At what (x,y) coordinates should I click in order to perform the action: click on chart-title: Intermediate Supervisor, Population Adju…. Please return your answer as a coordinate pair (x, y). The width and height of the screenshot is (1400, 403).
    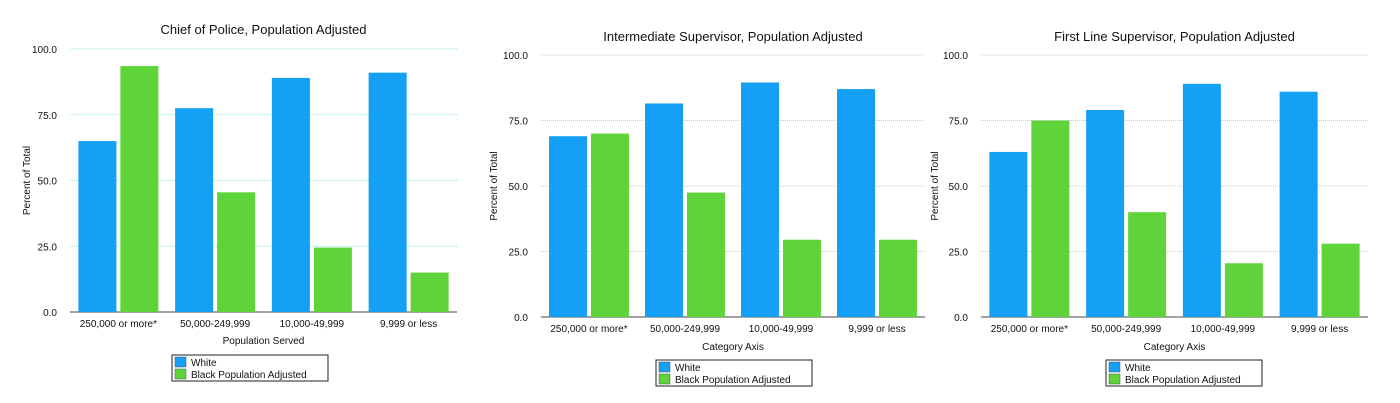
    Looking at the image, I should click on (732, 36).